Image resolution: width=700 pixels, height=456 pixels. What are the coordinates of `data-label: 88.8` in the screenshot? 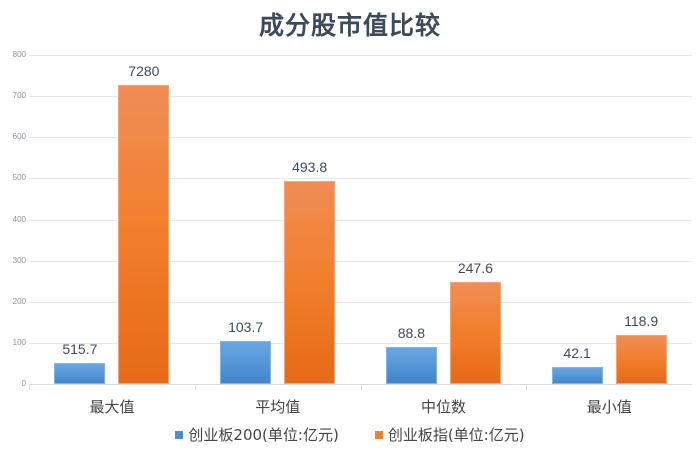 It's located at (411, 333).